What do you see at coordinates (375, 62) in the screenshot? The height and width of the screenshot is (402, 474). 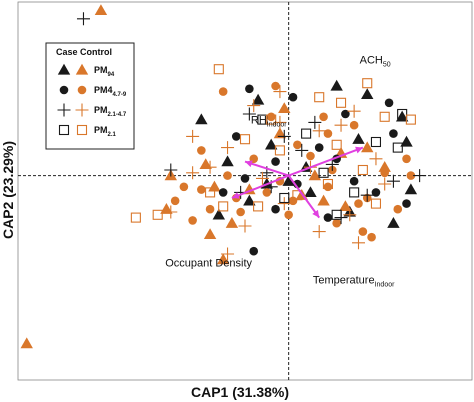 I see `vector-label-ach: ACH50` at bounding box center [375, 62].